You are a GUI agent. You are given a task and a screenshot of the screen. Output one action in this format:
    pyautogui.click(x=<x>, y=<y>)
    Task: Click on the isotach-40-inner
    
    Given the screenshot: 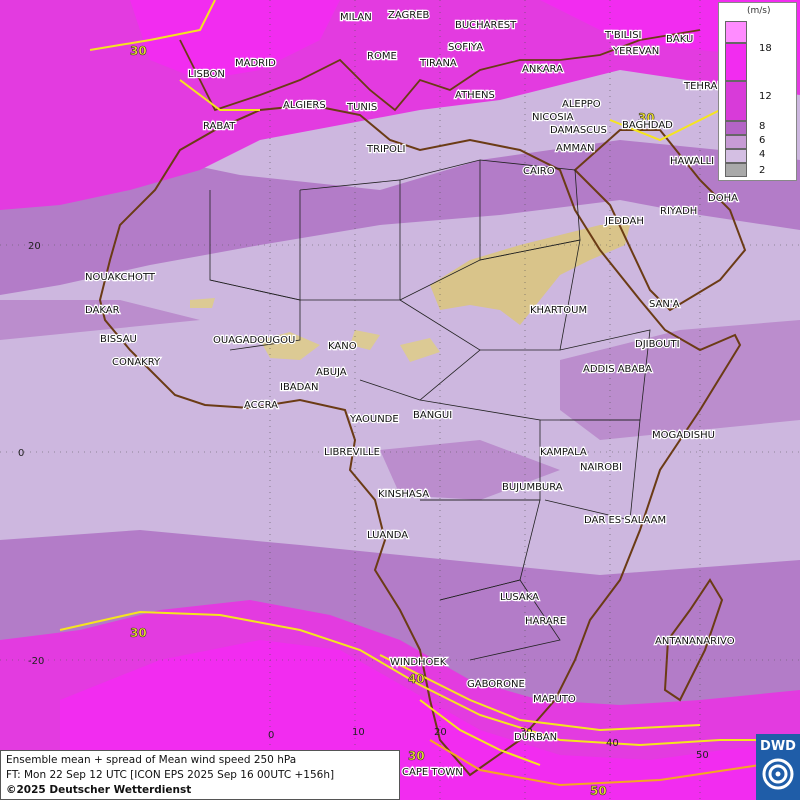 What is the action you would take?
    pyautogui.click(x=480, y=732)
    